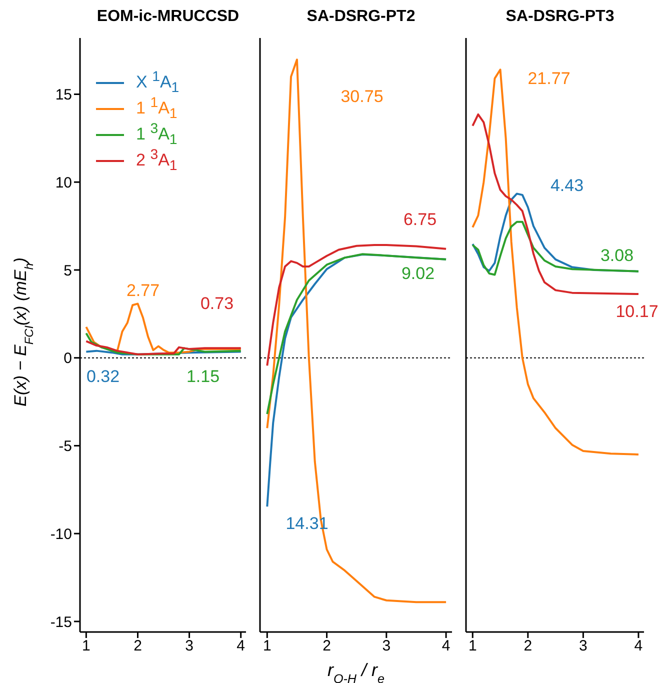  What do you see at coordinates (61, 622) in the screenshot?
I see `y-tick-label: -15` at bounding box center [61, 622].